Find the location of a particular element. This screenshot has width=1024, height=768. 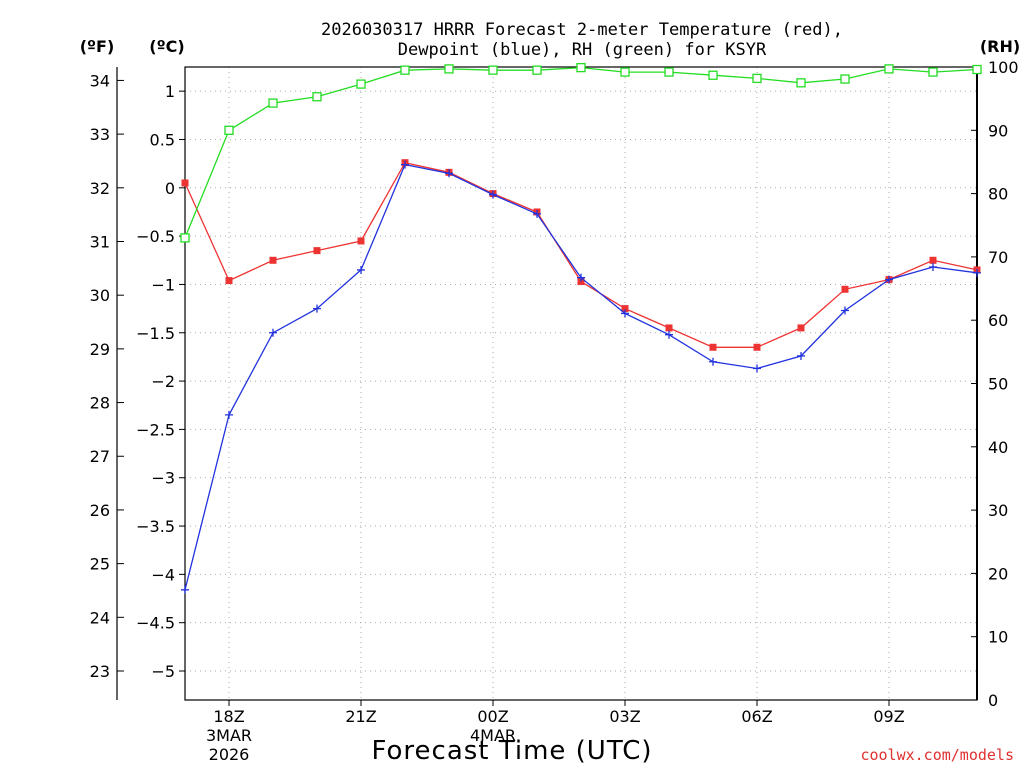

fahrenheit-tick-label: 24 is located at coordinates (100, 617).